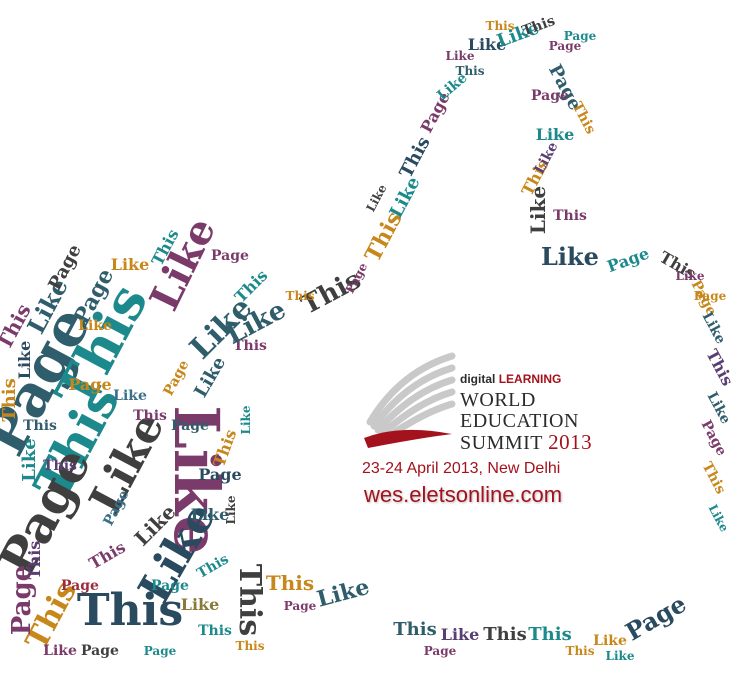  What do you see at coordinates (519, 421) in the screenshot?
I see `title-line-2: EDUCATION` at bounding box center [519, 421].